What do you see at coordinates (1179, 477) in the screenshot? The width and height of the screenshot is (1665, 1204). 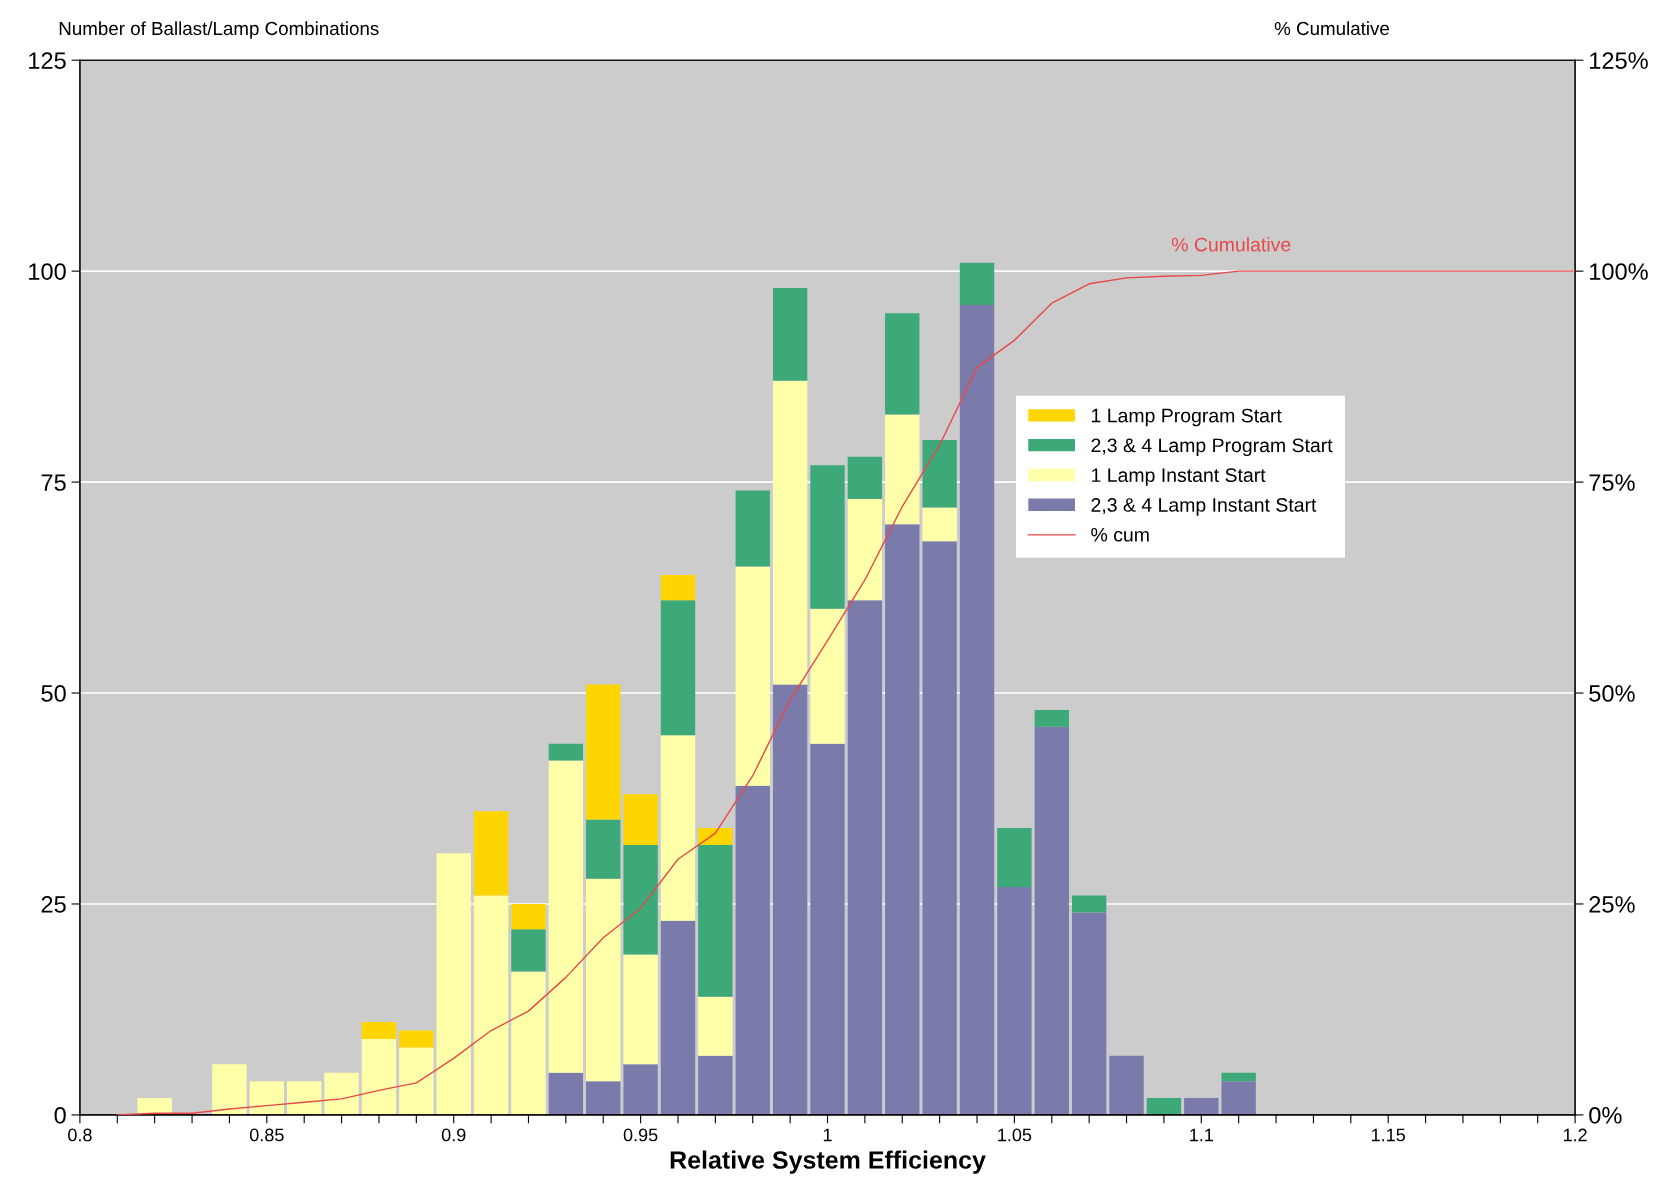 I see `legend-label: 1 Lamp Instant Start` at bounding box center [1179, 477].